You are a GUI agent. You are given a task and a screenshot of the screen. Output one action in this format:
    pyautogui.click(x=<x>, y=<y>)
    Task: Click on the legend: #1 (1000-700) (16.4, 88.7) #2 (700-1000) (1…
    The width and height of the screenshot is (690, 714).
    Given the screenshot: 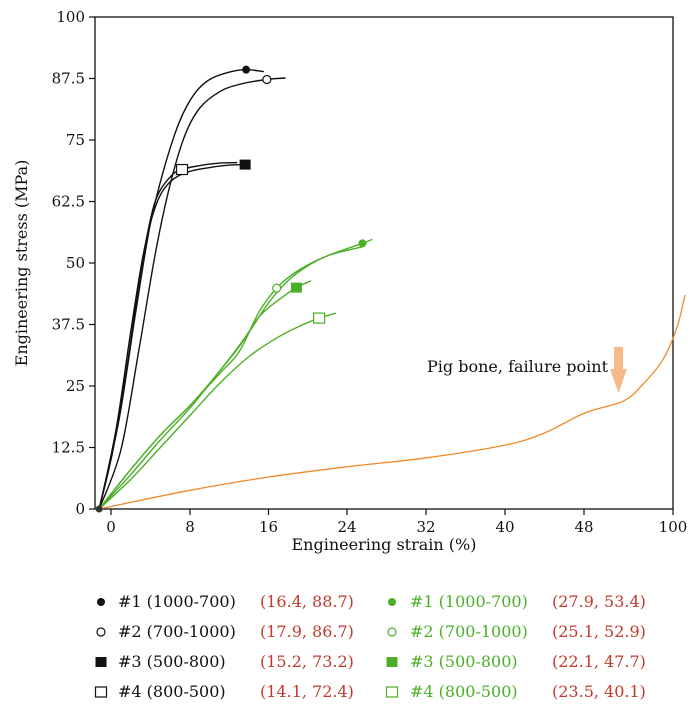 What is the action you would take?
    pyautogui.click(x=370, y=646)
    